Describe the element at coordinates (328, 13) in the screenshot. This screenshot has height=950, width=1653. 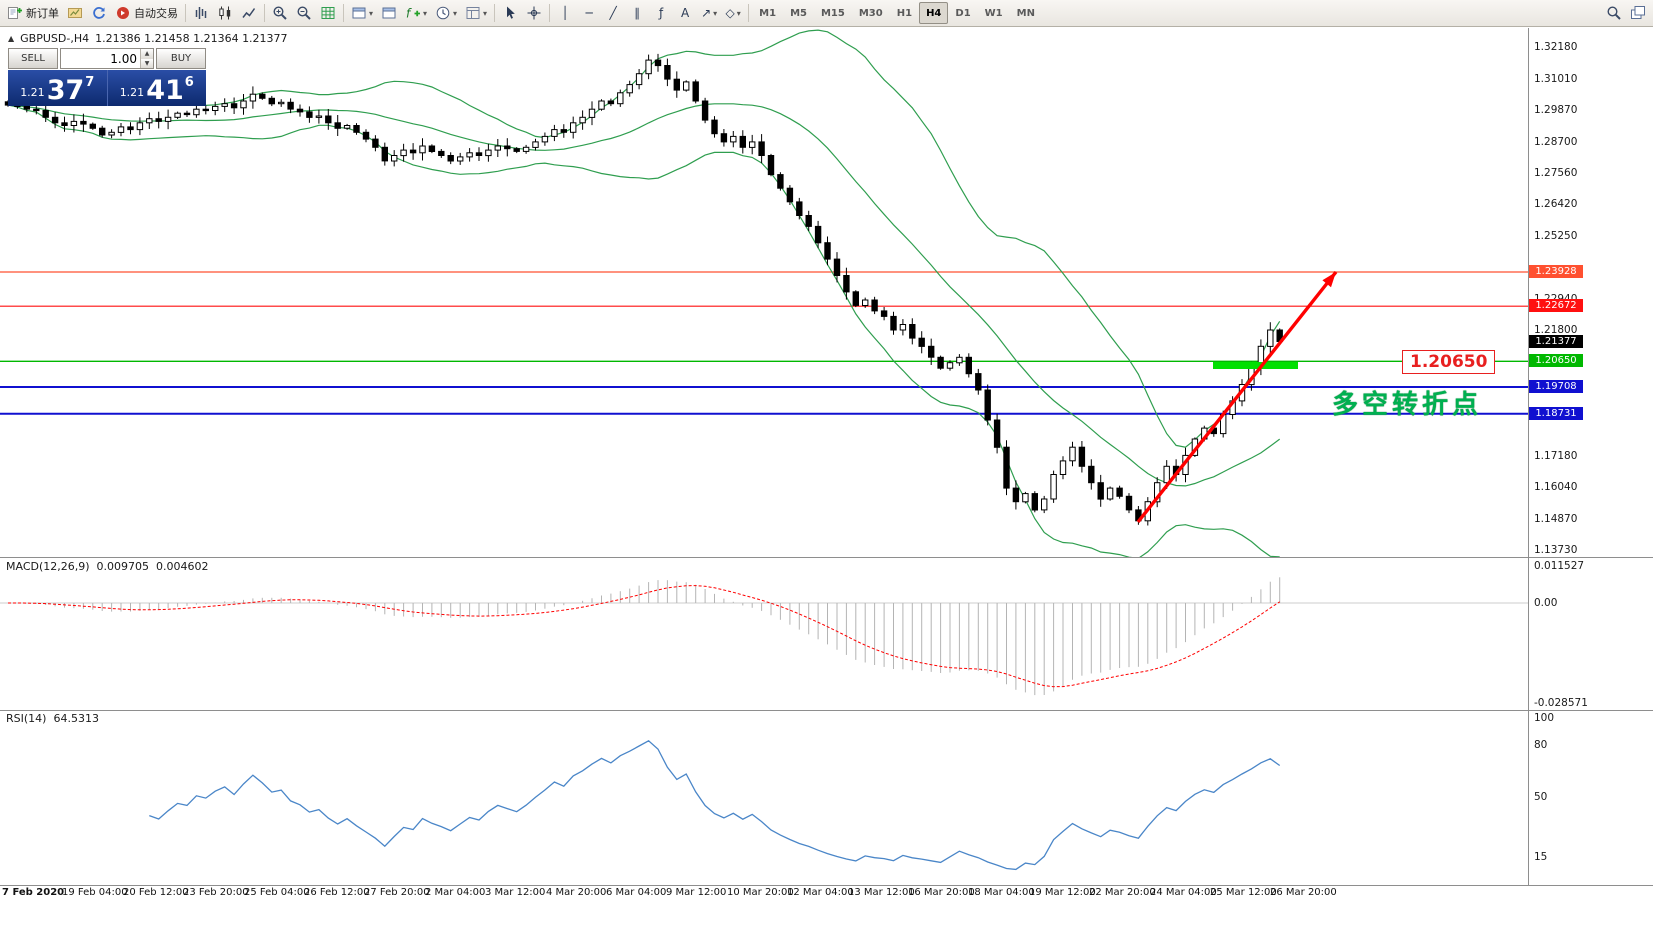
I see `grid-button` at that location.